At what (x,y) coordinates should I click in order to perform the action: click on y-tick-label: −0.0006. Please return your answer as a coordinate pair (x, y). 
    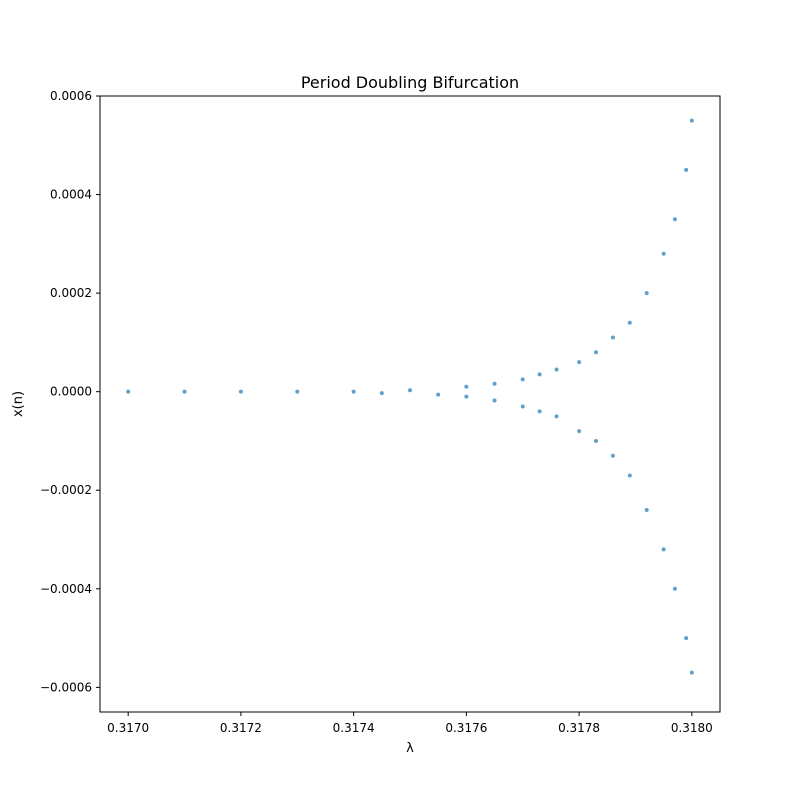
    Looking at the image, I should click on (66, 687).